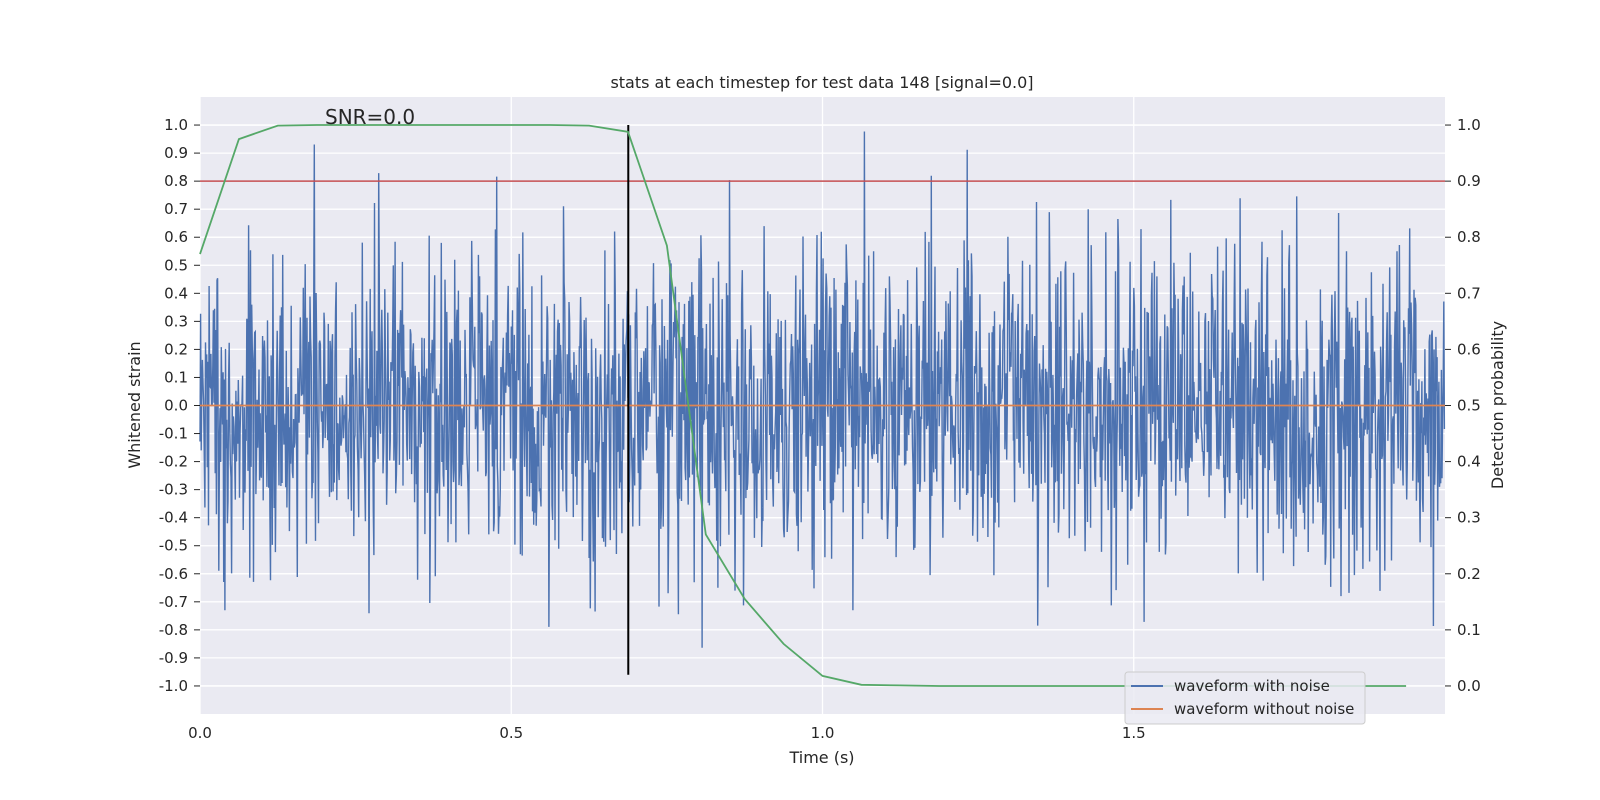 Image resolution: width=1600 pixels, height=800 pixels. I want to click on y2-tick-label: 0.1, so click(1469, 630).